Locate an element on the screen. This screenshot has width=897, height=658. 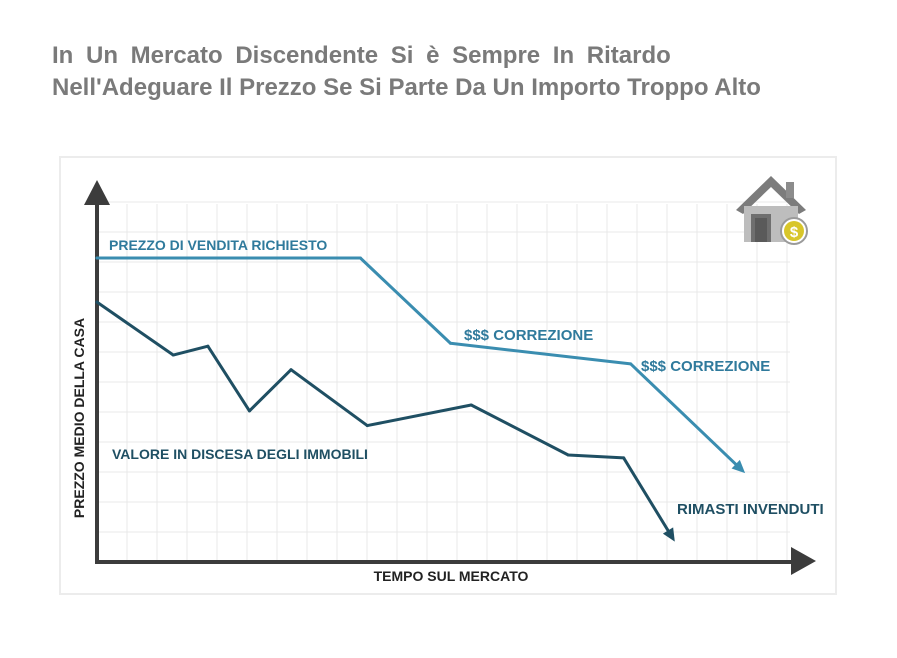
series-asking-price-arrowhead is located at coordinates (738, 466).